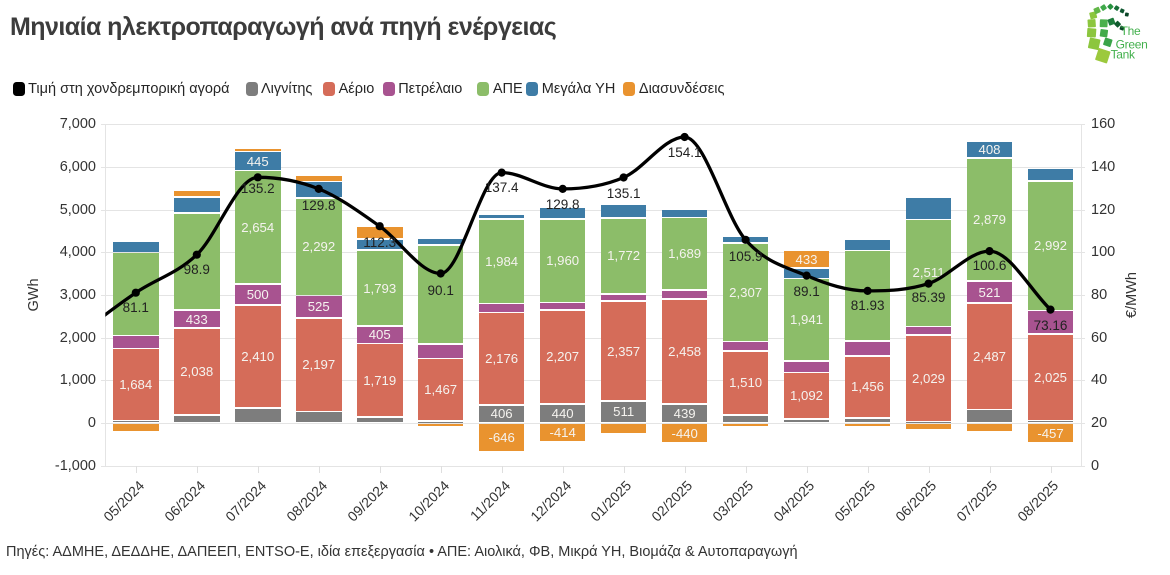 The width and height of the screenshot is (1170, 575). I want to click on svg-text: Green, so click(1132, 45).